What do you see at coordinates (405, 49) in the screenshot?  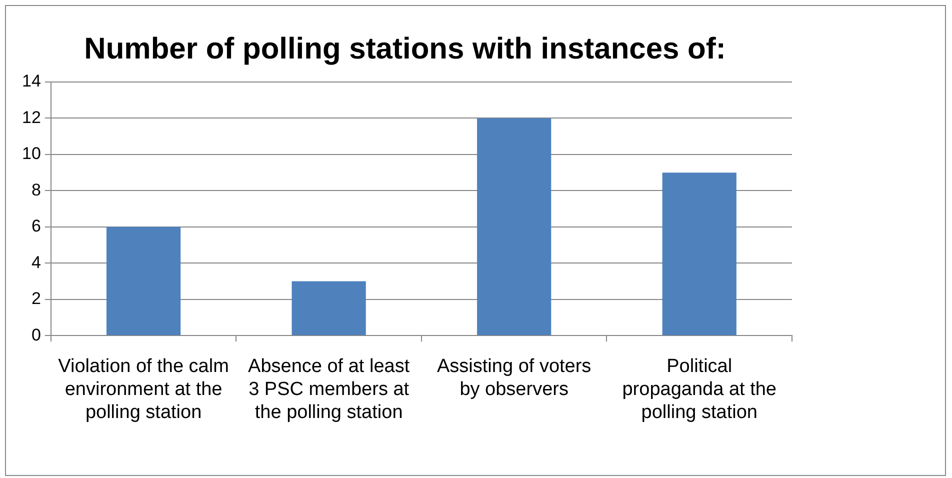 I see `chart-title: Number of polling stations with instances of:` at bounding box center [405, 49].